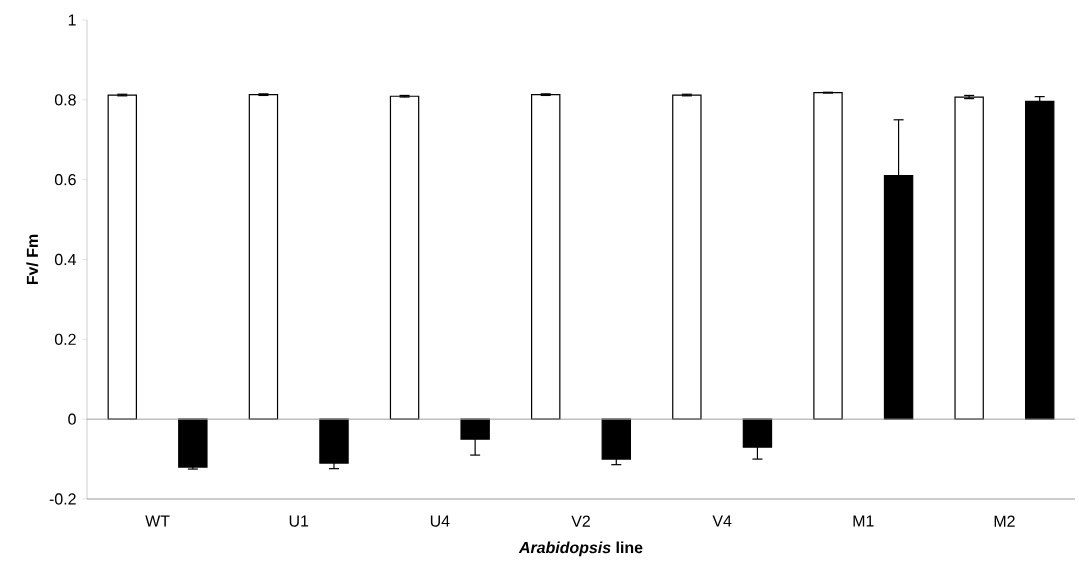  Describe the element at coordinates (157, 521) in the screenshot. I see `x-tick-label: WT` at that location.